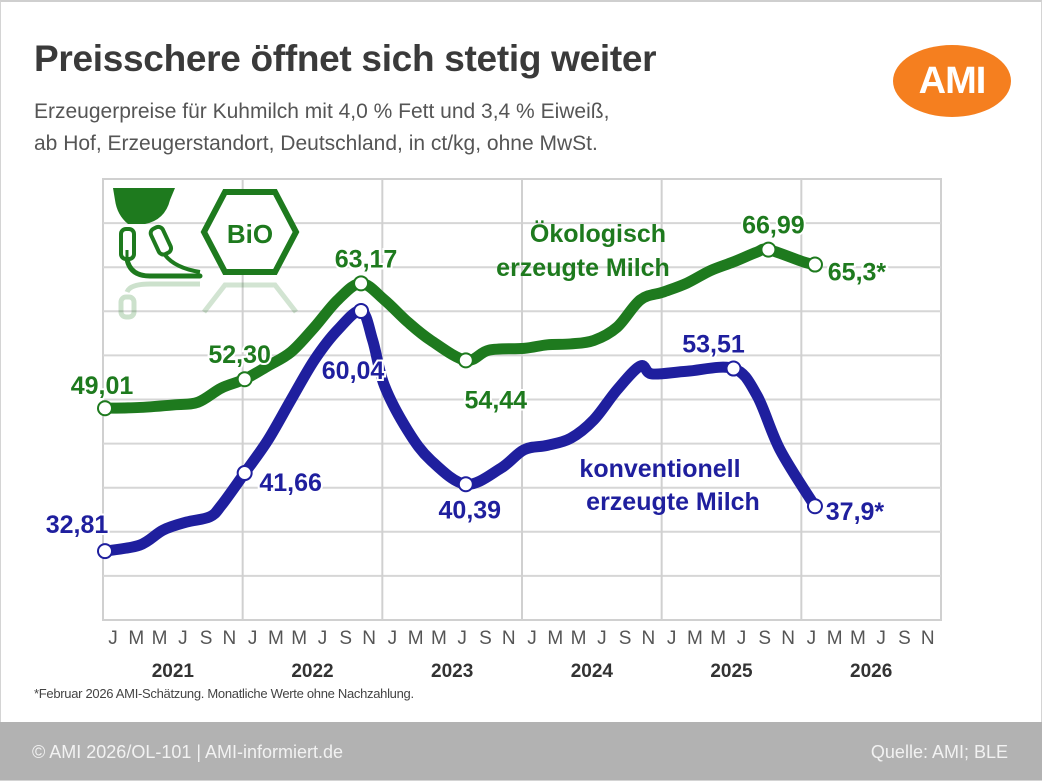 This screenshot has height=781, width=1042. What do you see at coordinates (598, 233) in the screenshot?
I see `legend-organic-line1: Ökologisch` at bounding box center [598, 233].